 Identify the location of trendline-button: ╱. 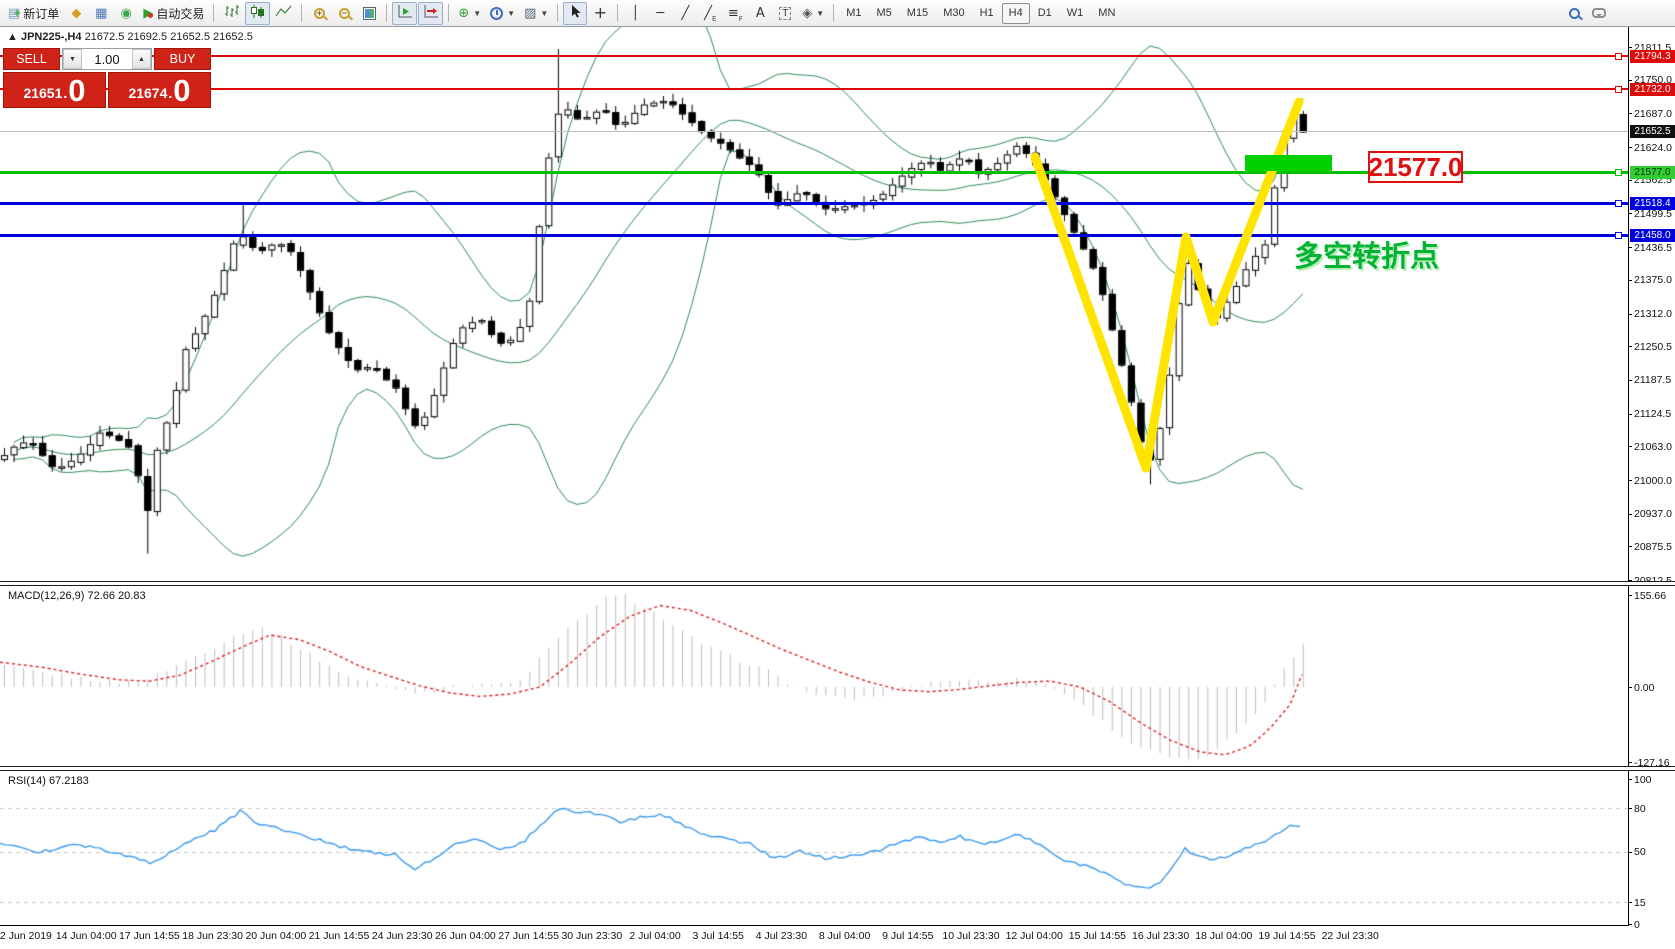
(685, 13).